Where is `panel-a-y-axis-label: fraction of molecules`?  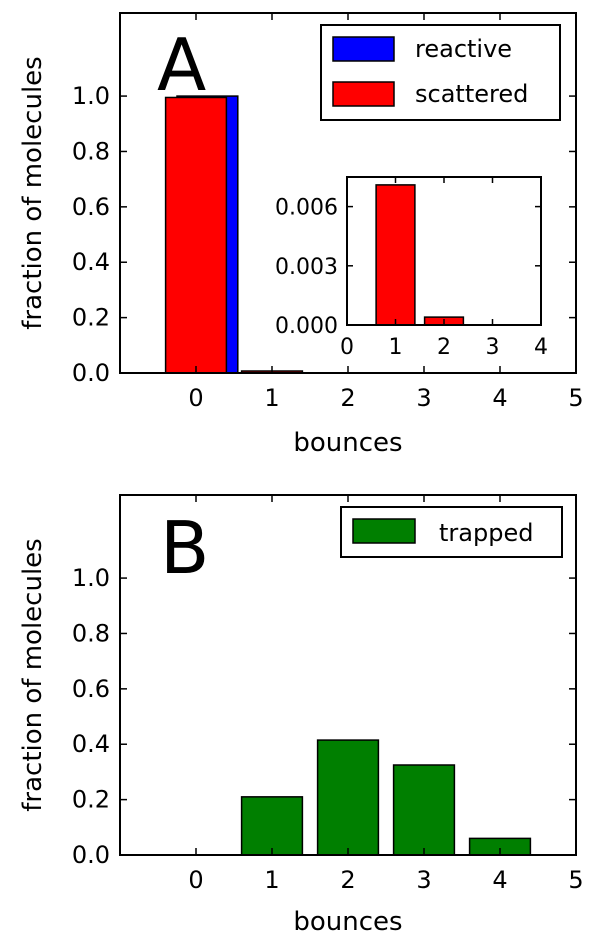
panel-a-y-axis-label: fraction of molecules is located at coordinates (33, 192).